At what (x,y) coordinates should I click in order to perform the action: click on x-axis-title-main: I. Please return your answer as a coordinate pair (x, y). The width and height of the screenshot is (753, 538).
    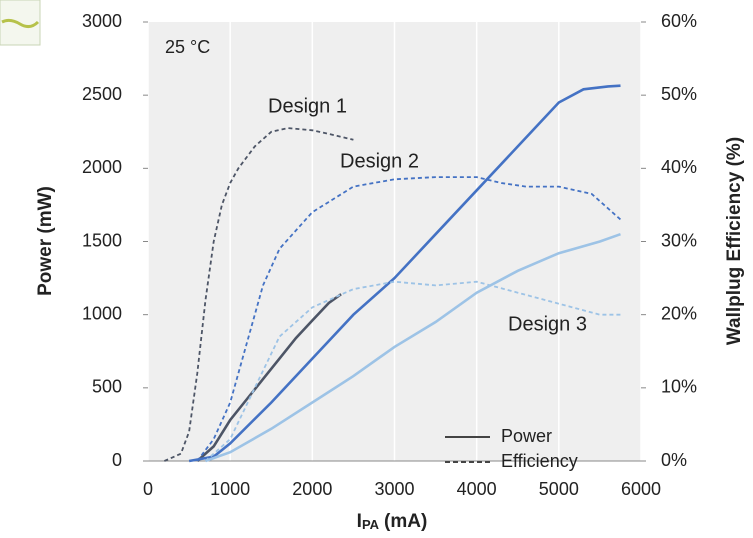
    Looking at the image, I should click on (359, 521).